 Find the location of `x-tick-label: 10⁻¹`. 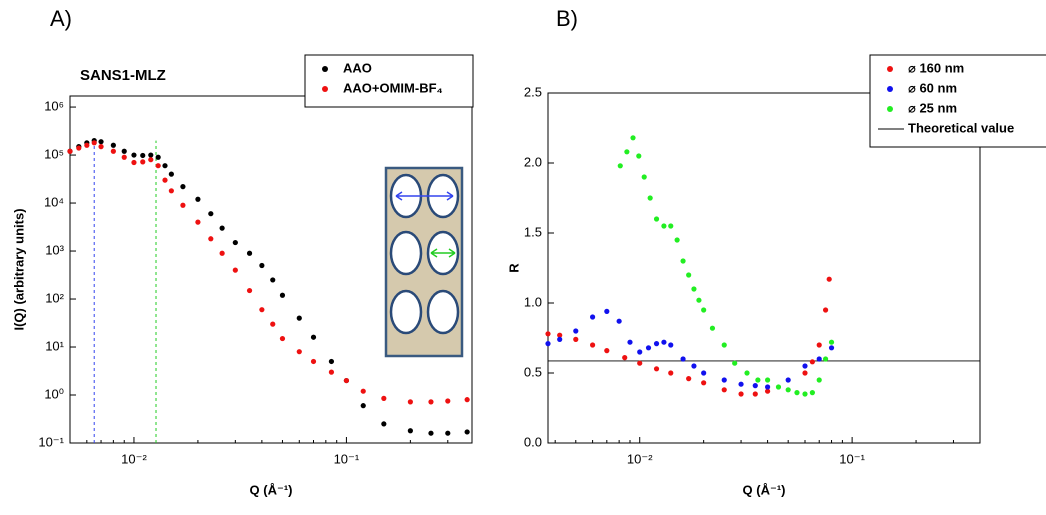

x-tick-label: 10⁻¹ is located at coordinates (347, 458).